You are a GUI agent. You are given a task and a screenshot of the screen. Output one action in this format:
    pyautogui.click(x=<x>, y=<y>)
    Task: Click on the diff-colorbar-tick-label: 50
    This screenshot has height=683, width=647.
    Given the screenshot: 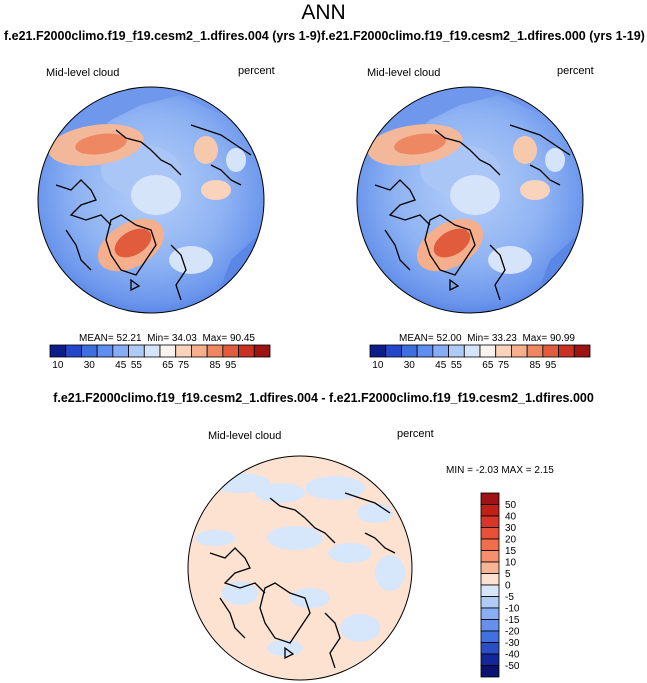 What is the action you would take?
    pyautogui.click(x=511, y=505)
    